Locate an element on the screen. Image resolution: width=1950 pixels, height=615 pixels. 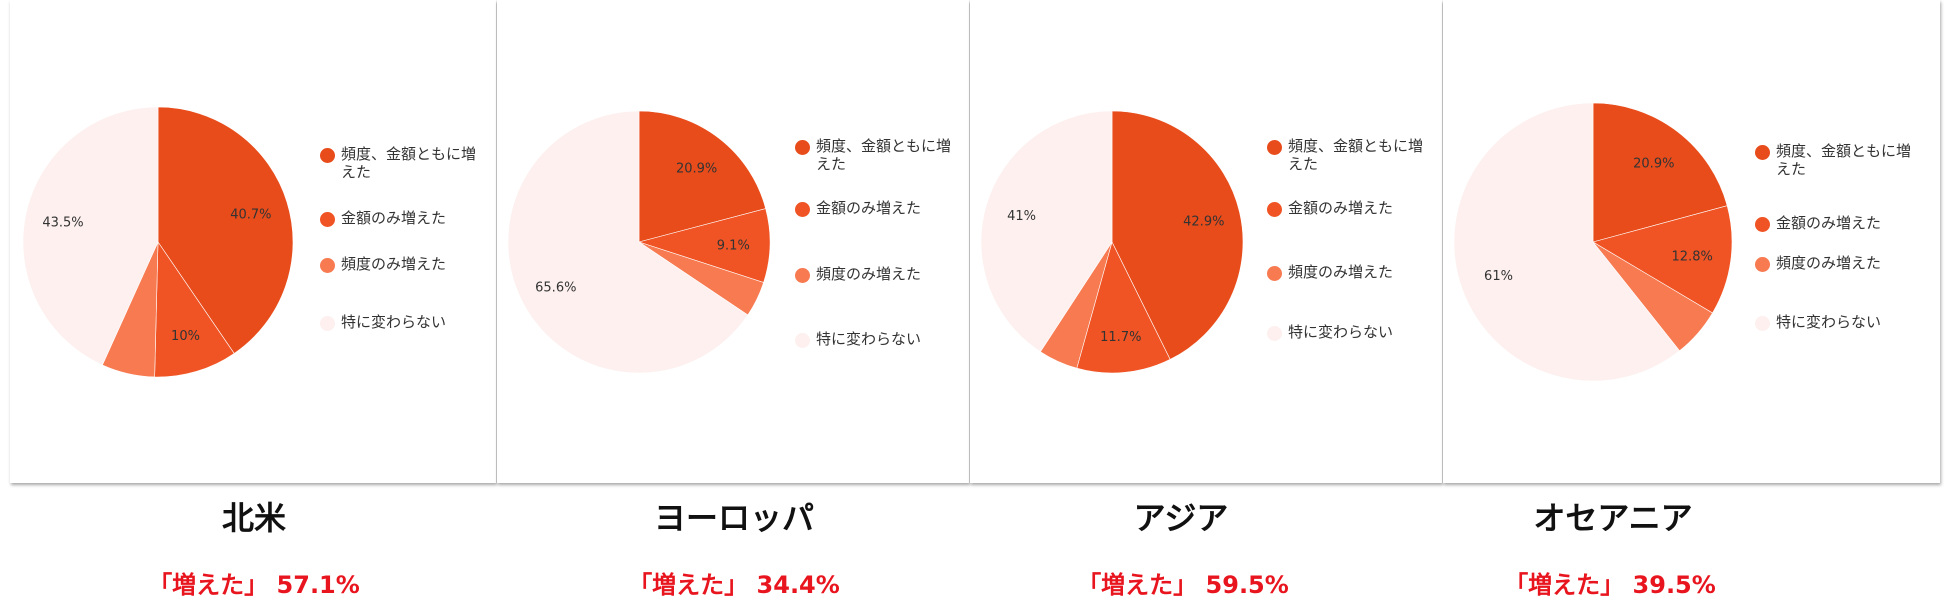
legend-item-europe-3: 特に変わらない is located at coordinates (873, 339).